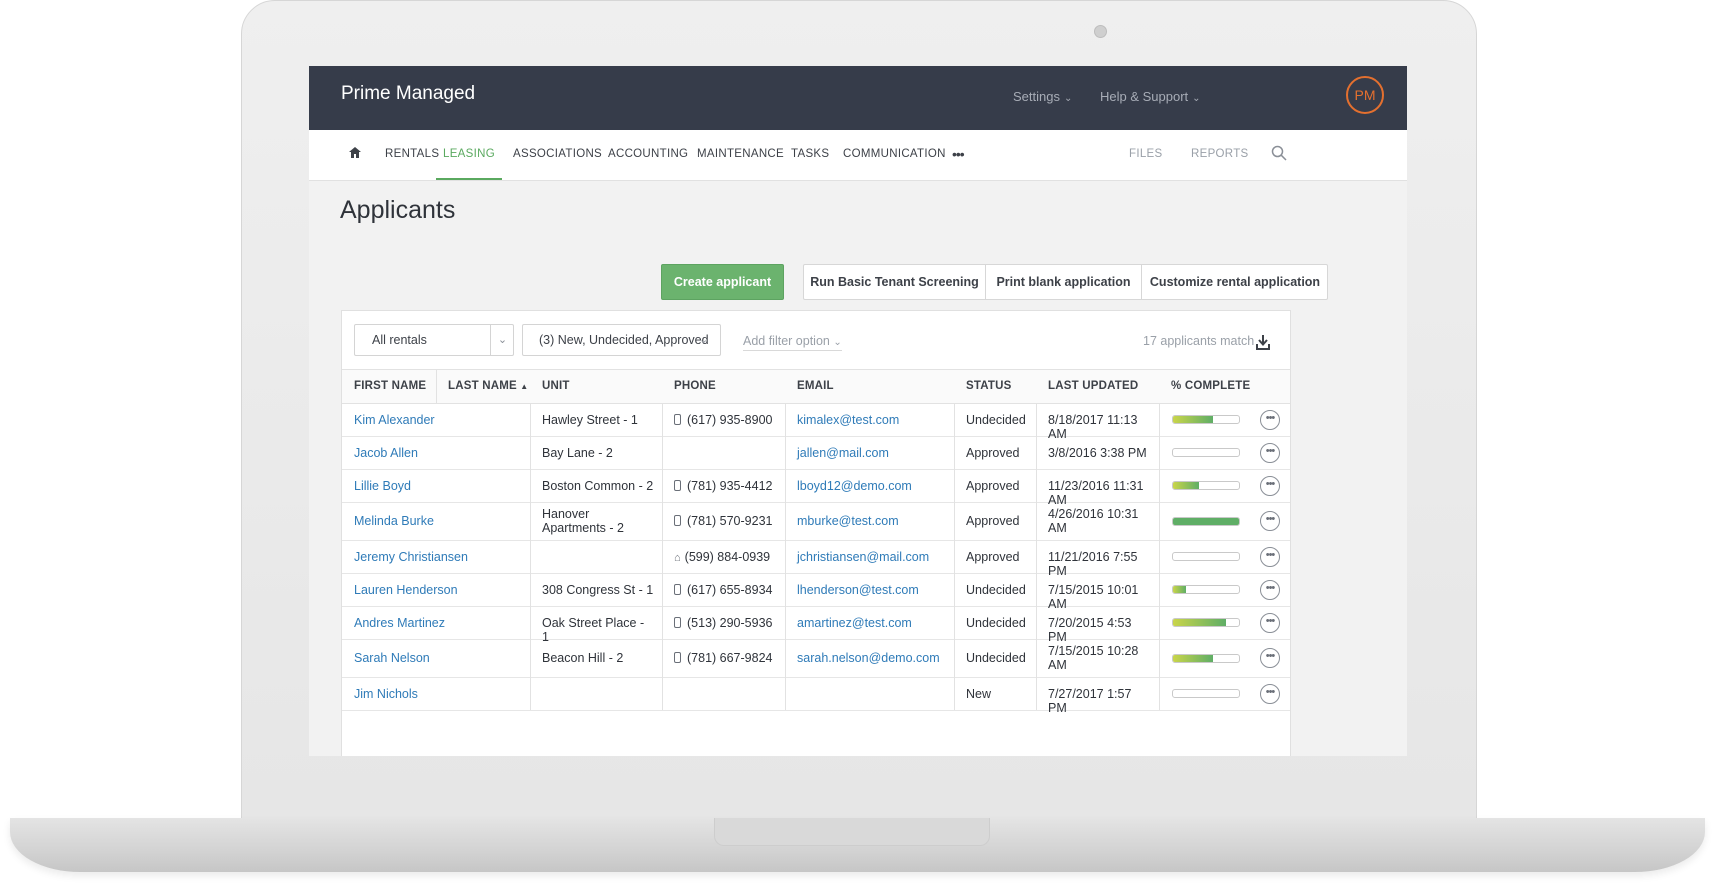 This screenshot has width=1715, height=888. What do you see at coordinates (989, 386) in the screenshot?
I see `col-status: STATUS` at bounding box center [989, 386].